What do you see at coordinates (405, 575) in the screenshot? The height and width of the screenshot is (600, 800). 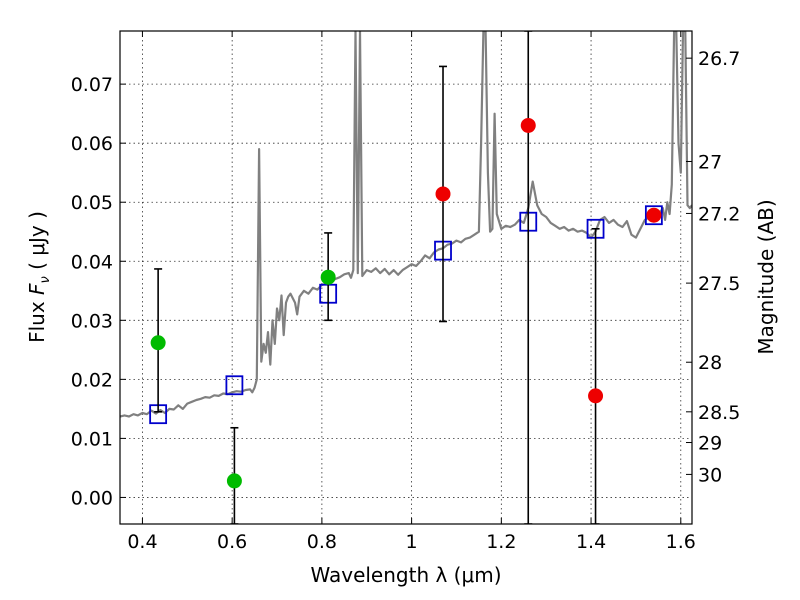 I see `x-axis-label: Wavelength λ (μm)` at bounding box center [405, 575].